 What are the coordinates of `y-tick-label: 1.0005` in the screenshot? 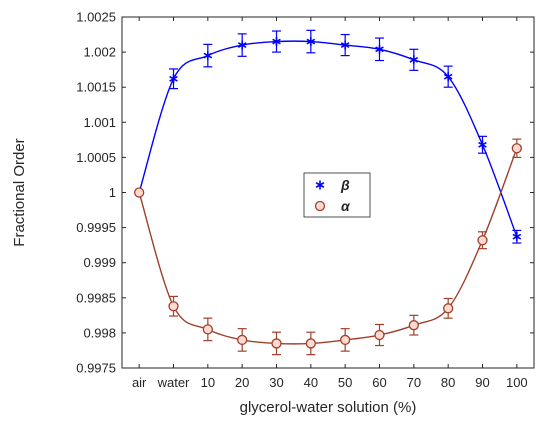 It's located at (96, 157).